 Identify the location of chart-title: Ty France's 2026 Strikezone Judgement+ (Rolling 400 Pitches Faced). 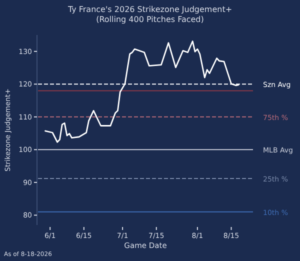
(149, 14).